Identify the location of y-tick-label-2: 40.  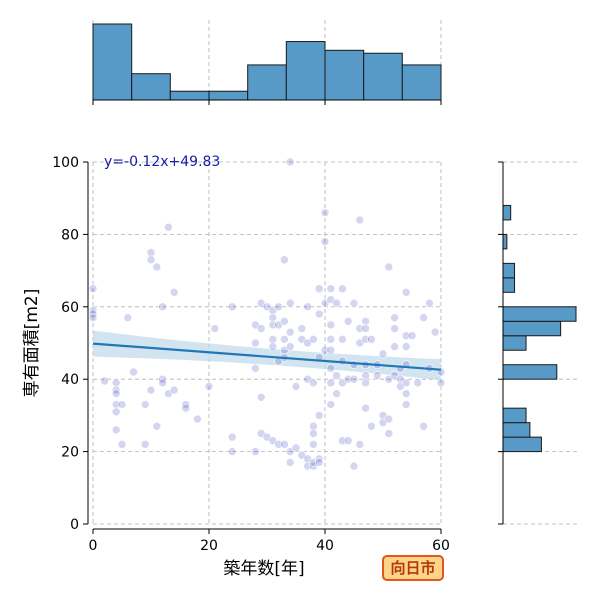
(70, 380).